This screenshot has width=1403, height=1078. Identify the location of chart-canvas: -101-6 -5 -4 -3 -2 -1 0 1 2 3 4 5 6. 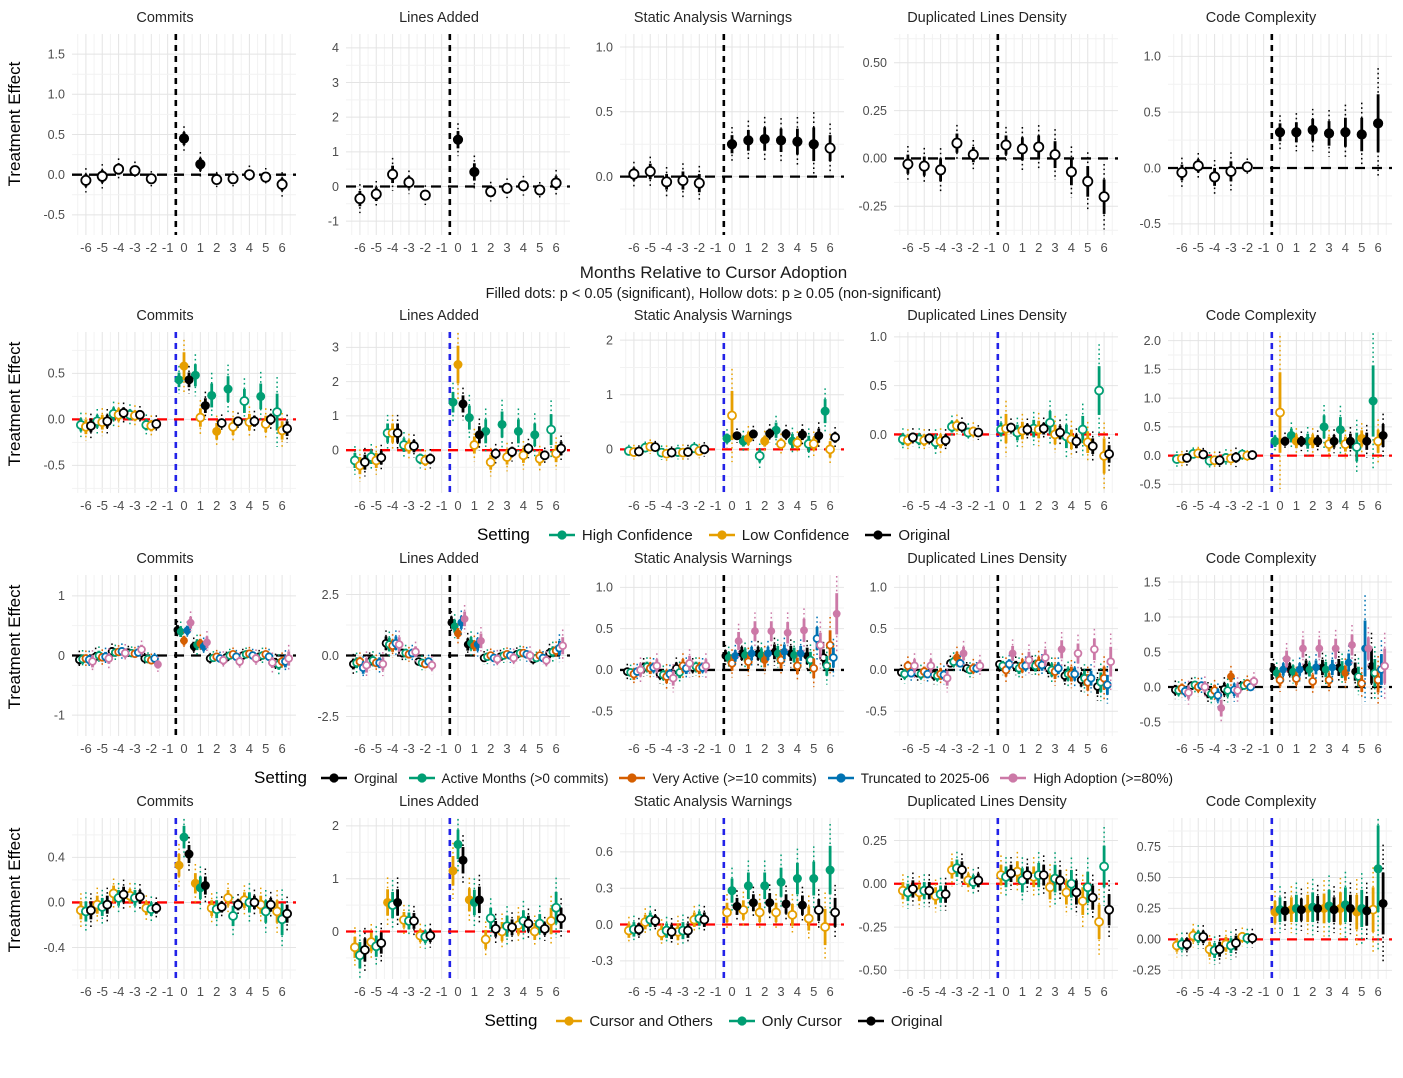
(175, 665).